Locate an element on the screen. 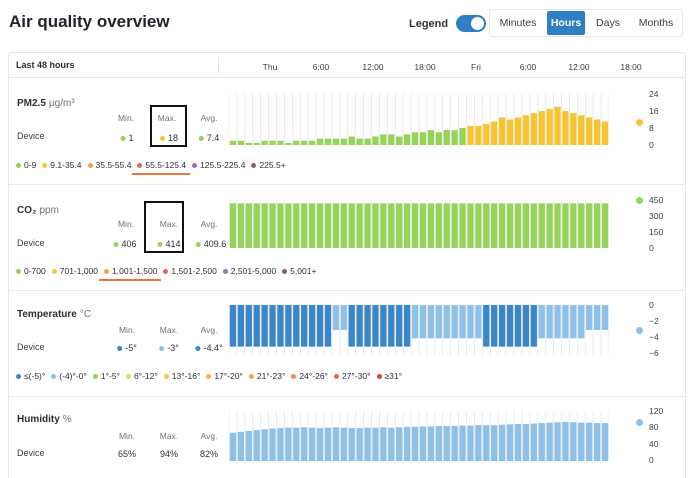  legend-switch is located at coordinates (471, 23).